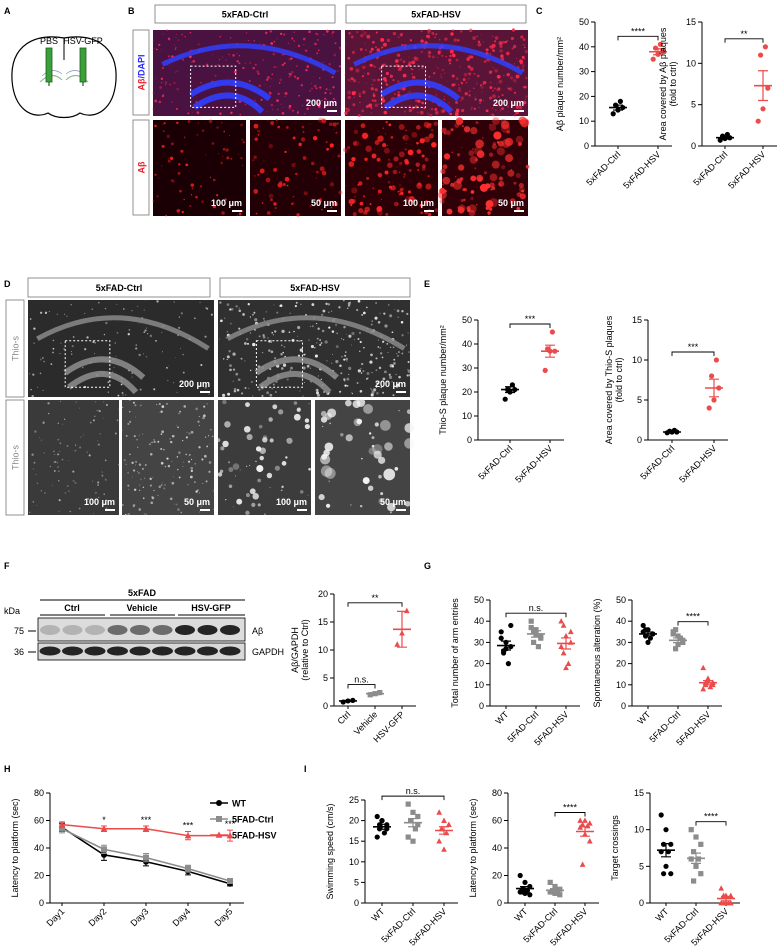  Describe the element at coordinates (230, 835) in the screenshot. I see `line-point` at that location.